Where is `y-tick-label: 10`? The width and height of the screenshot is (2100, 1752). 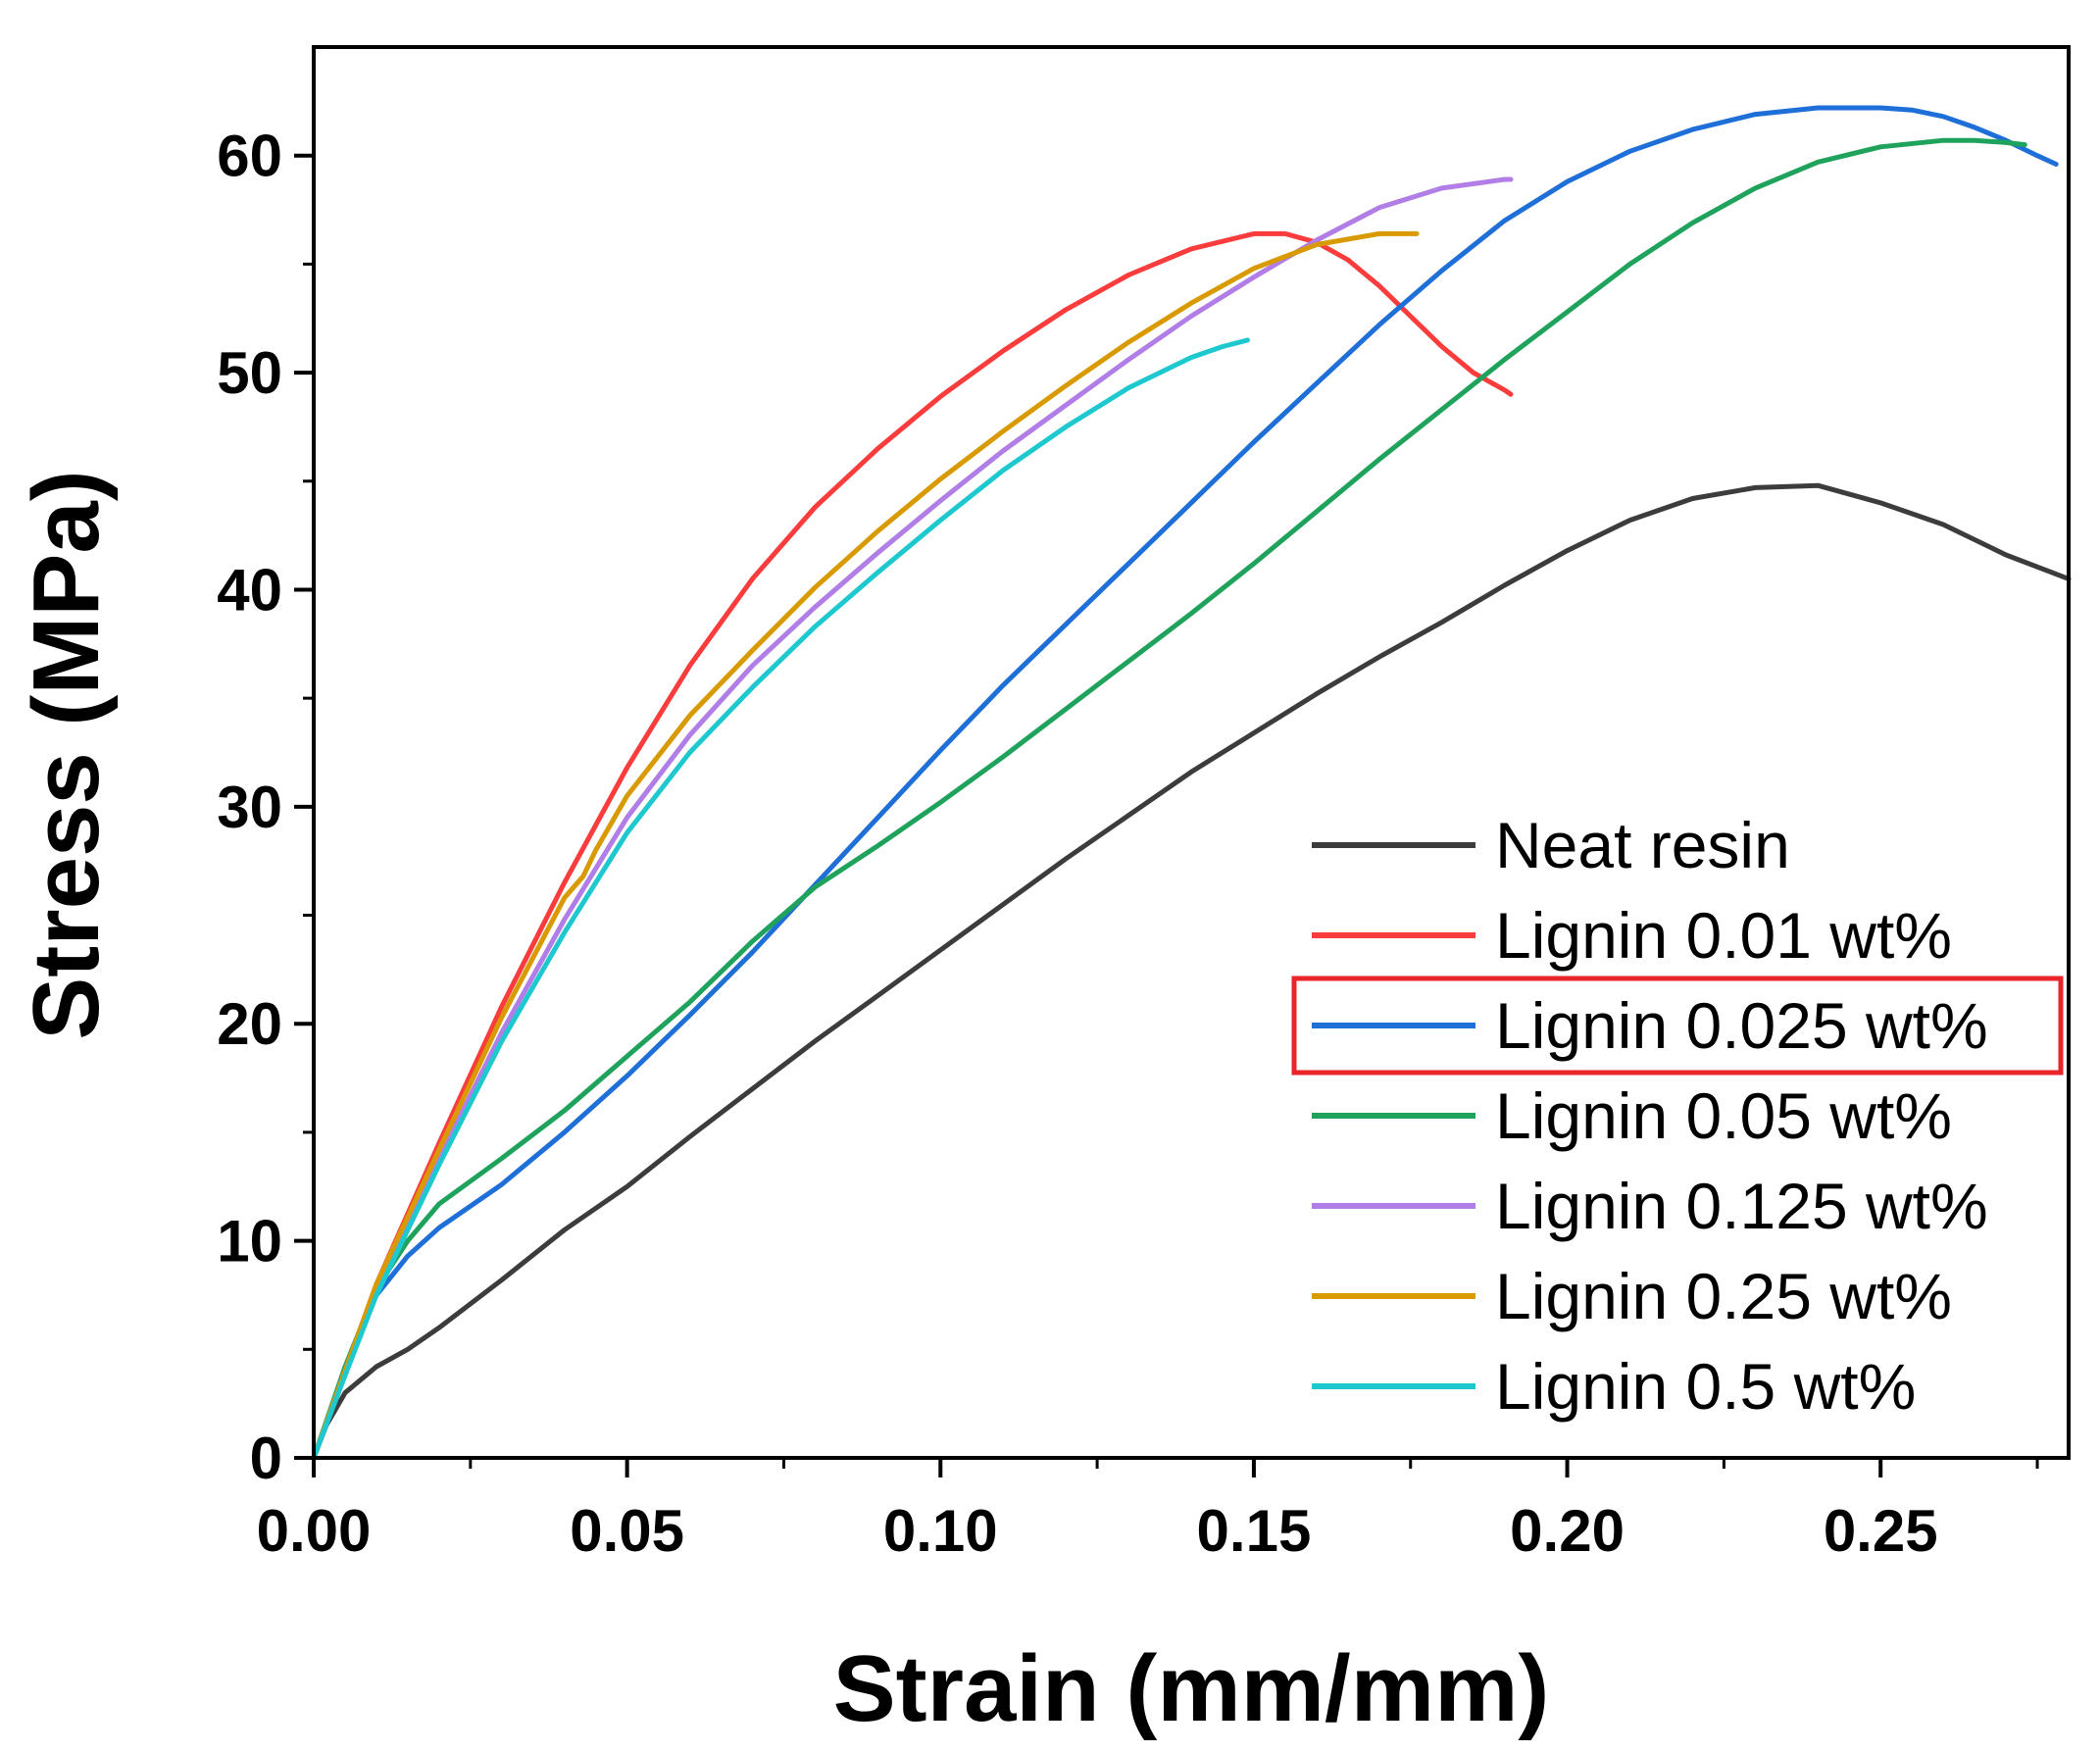 y-tick-label: 10 is located at coordinates (249, 1242).